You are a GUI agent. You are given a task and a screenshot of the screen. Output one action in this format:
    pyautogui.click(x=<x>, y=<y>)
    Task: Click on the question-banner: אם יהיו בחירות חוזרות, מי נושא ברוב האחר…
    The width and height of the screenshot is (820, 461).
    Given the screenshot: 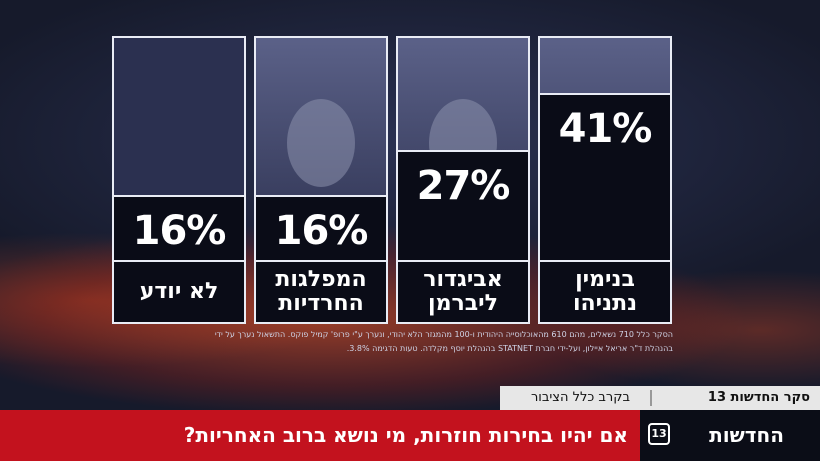 What is the action you would take?
    pyautogui.click(x=320, y=435)
    